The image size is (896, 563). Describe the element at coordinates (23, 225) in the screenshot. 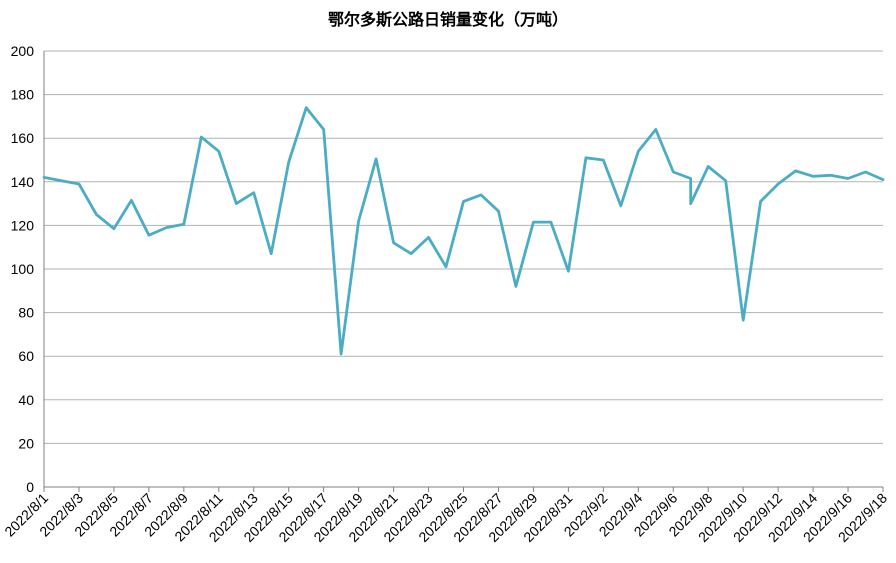

I see `y-tick-label: 120` at that location.